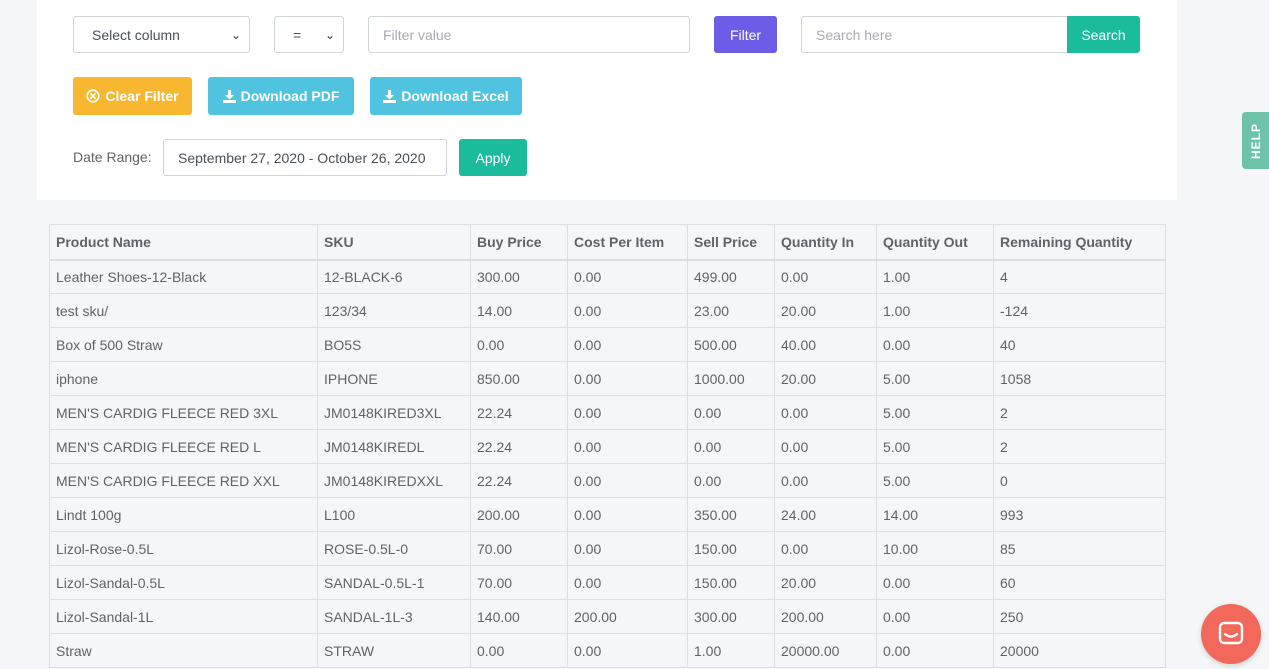  What do you see at coordinates (93, 96) in the screenshot?
I see `close-circle-icon` at bounding box center [93, 96].